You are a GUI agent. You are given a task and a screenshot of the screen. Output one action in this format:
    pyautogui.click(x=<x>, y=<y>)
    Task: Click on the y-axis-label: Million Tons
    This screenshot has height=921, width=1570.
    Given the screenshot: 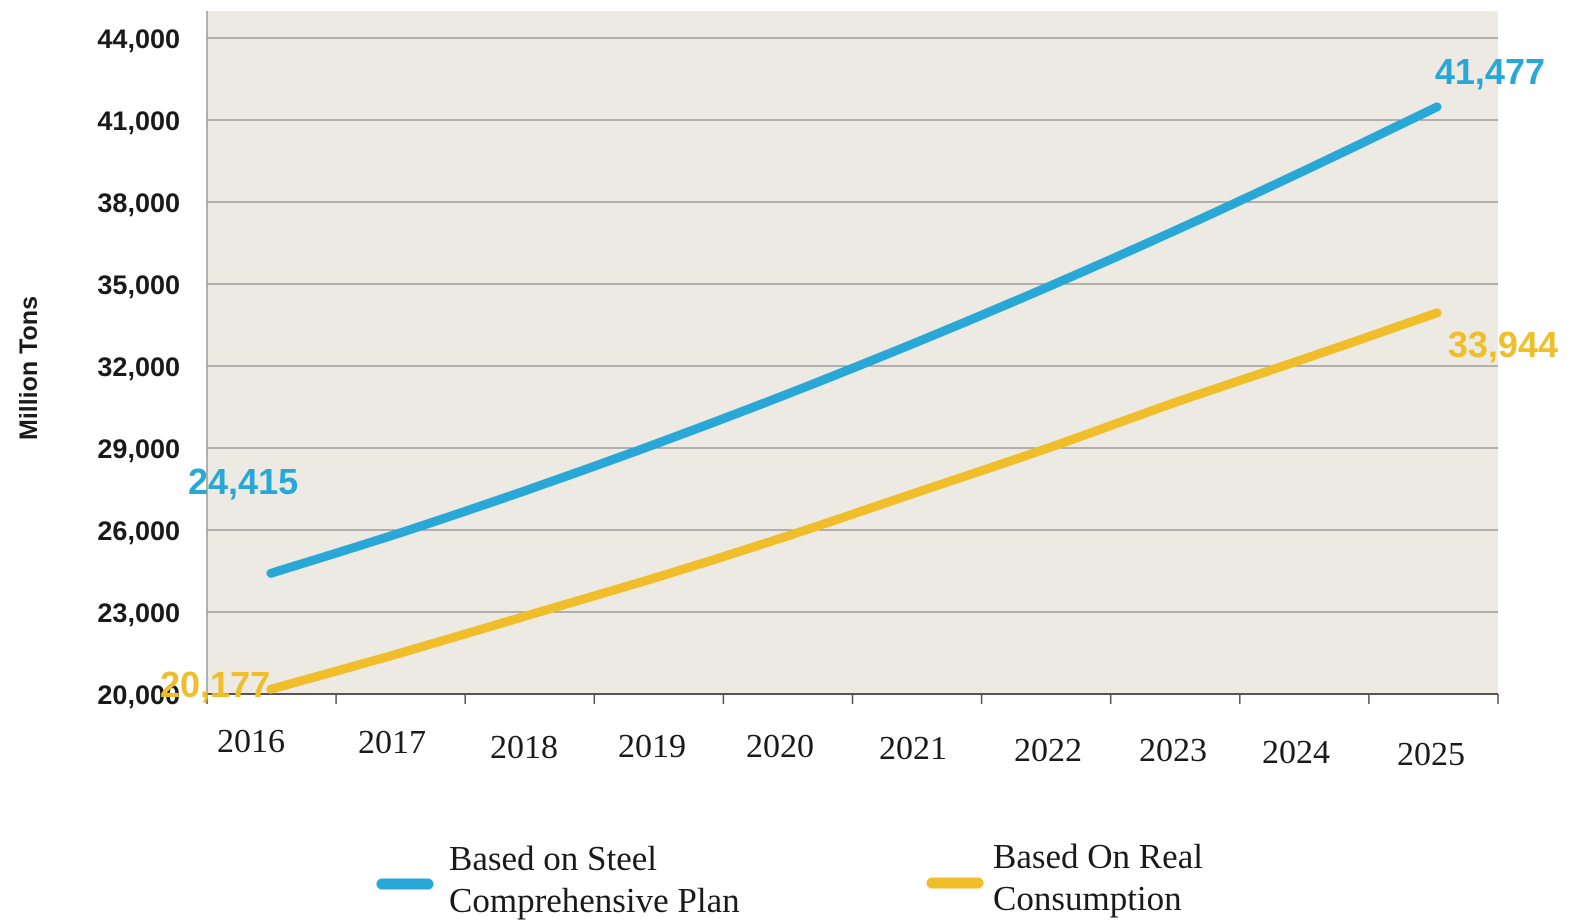 What is the action you would take?
    pyautogui.click(x=29, y=368)
    